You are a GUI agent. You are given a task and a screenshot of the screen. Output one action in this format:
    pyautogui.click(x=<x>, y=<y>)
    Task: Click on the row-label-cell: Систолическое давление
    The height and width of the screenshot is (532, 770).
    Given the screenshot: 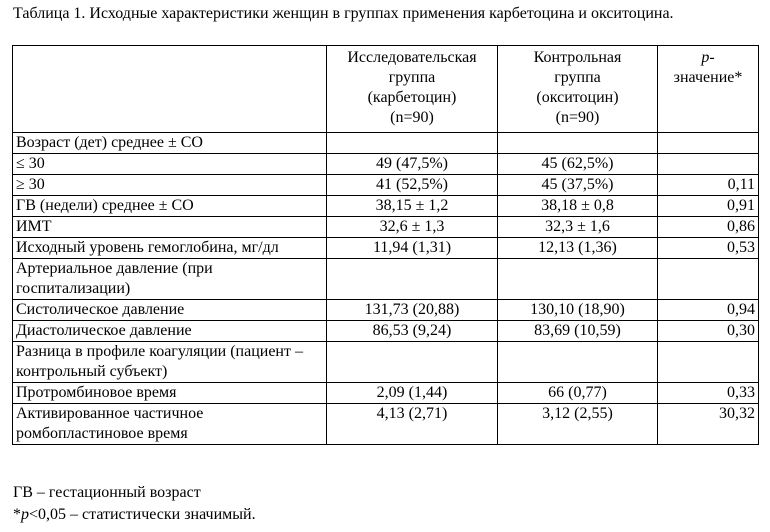 What is the action you would take?
    pyautogui.click(x=169, y=310)
    